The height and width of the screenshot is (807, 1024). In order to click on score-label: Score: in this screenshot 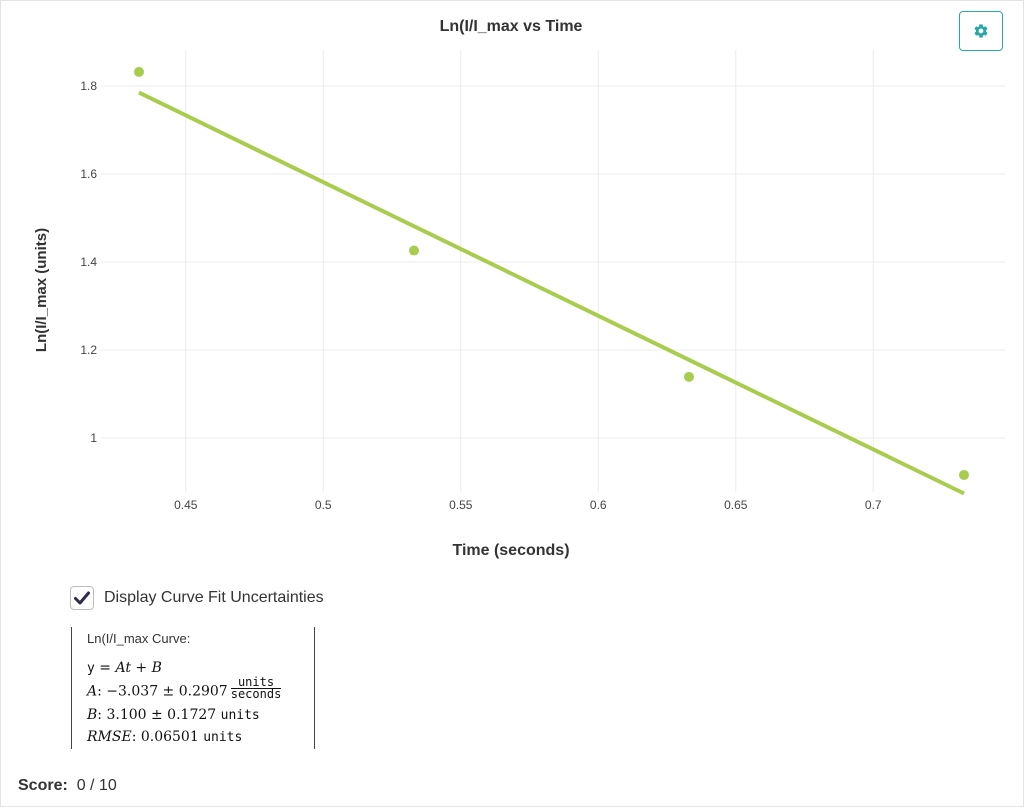, I will do `click(43, 785)`.